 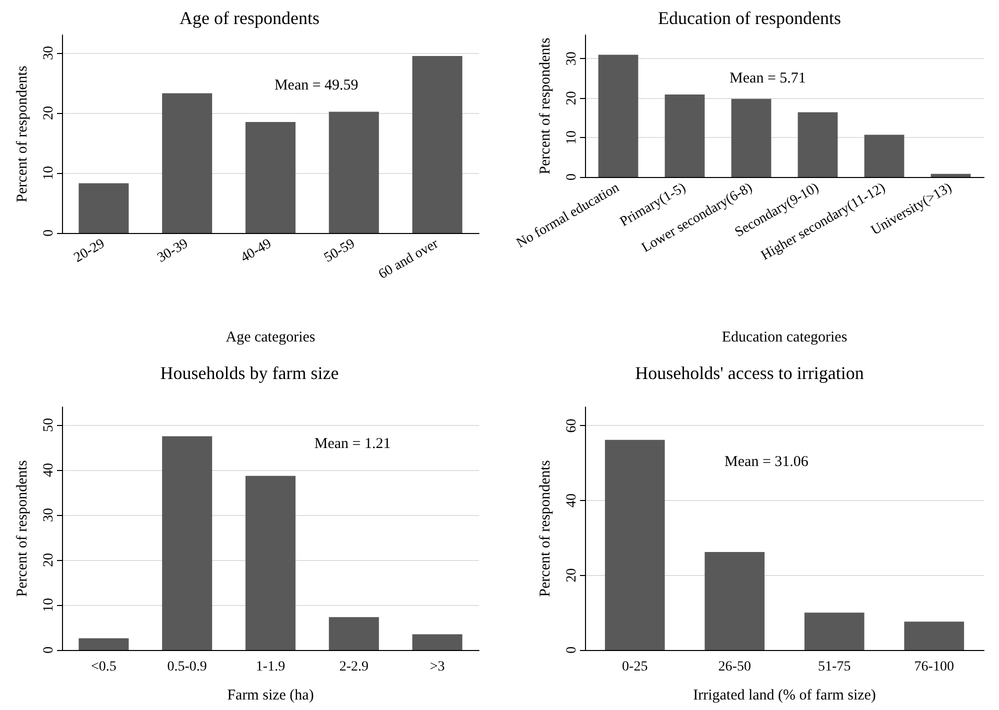 What do you see at coordinates (635, 667) in the screenshot?
I see `x-tick-label: 0-25` at bounding box center [635, 667].